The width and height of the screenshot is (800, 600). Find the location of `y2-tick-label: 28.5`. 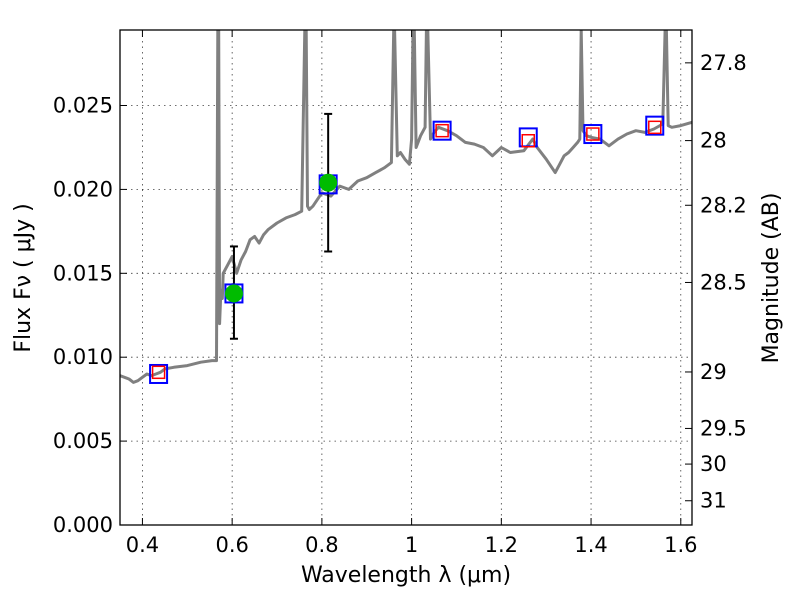

y2-tick-label: 28.5 is located at coordinates (723, 282).